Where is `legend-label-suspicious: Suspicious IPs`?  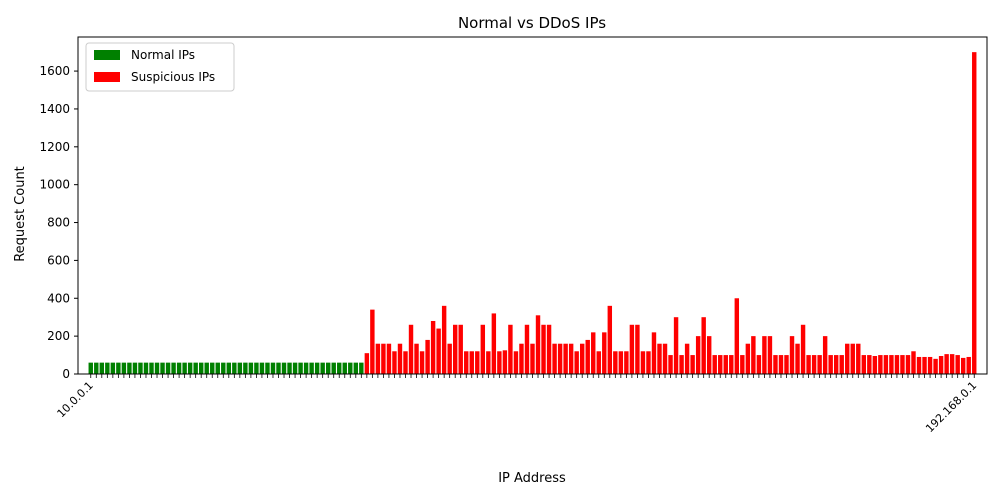 legend-label-suspicious: Suspicious IPs is located at coordinates (173, 77).